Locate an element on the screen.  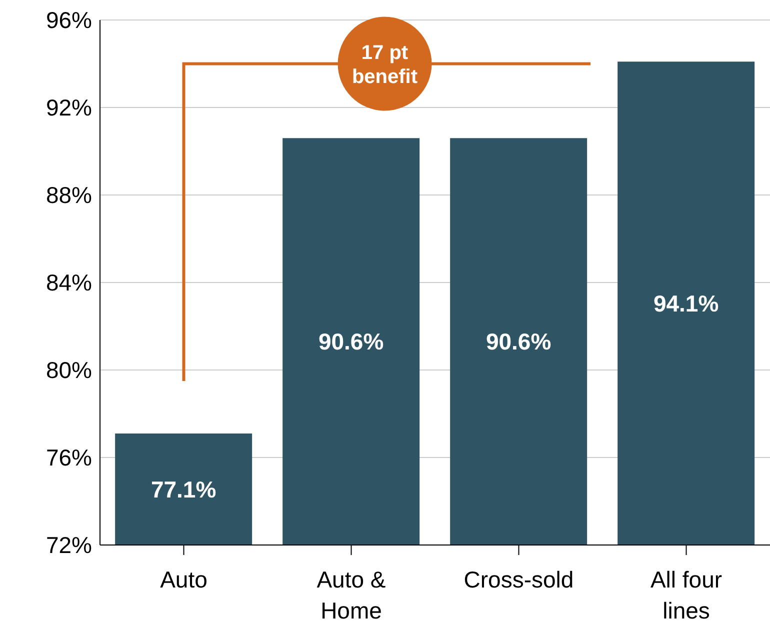
x-tick-label: Auto is located at coordinates (184, 579).